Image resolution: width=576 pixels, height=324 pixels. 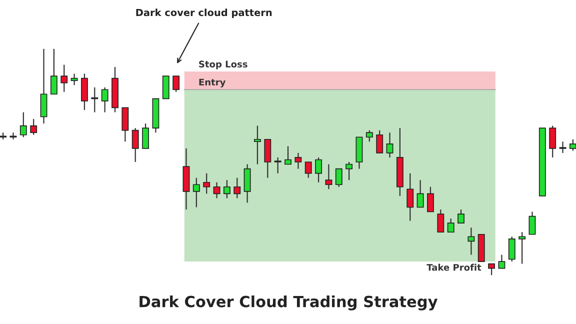 What do you see at coordinates (454, 267) in the screenshot?
I see `band-label: Take Profit` at bounding box center [454, 267].